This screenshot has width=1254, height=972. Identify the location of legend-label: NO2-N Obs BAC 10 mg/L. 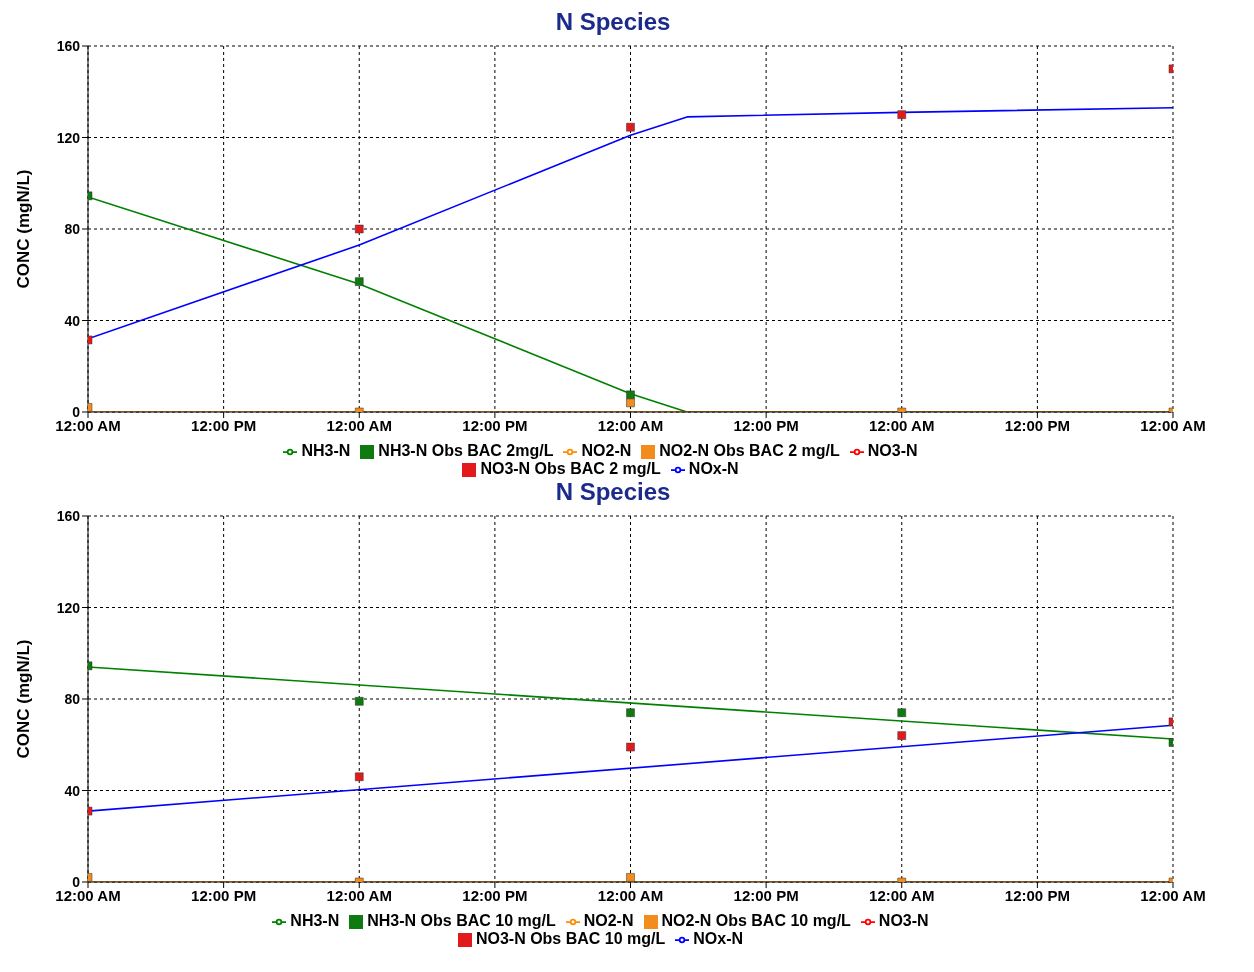
(756, 920).